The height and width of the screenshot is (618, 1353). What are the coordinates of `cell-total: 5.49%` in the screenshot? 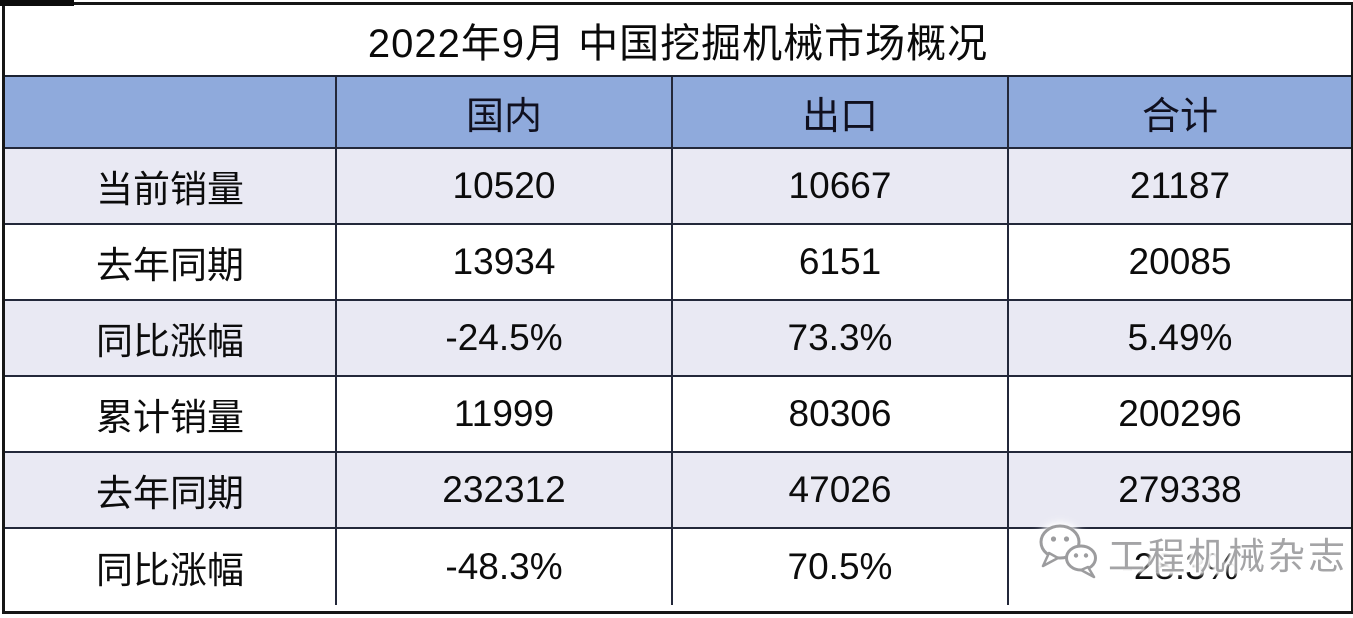 It's located at (1180, 337).